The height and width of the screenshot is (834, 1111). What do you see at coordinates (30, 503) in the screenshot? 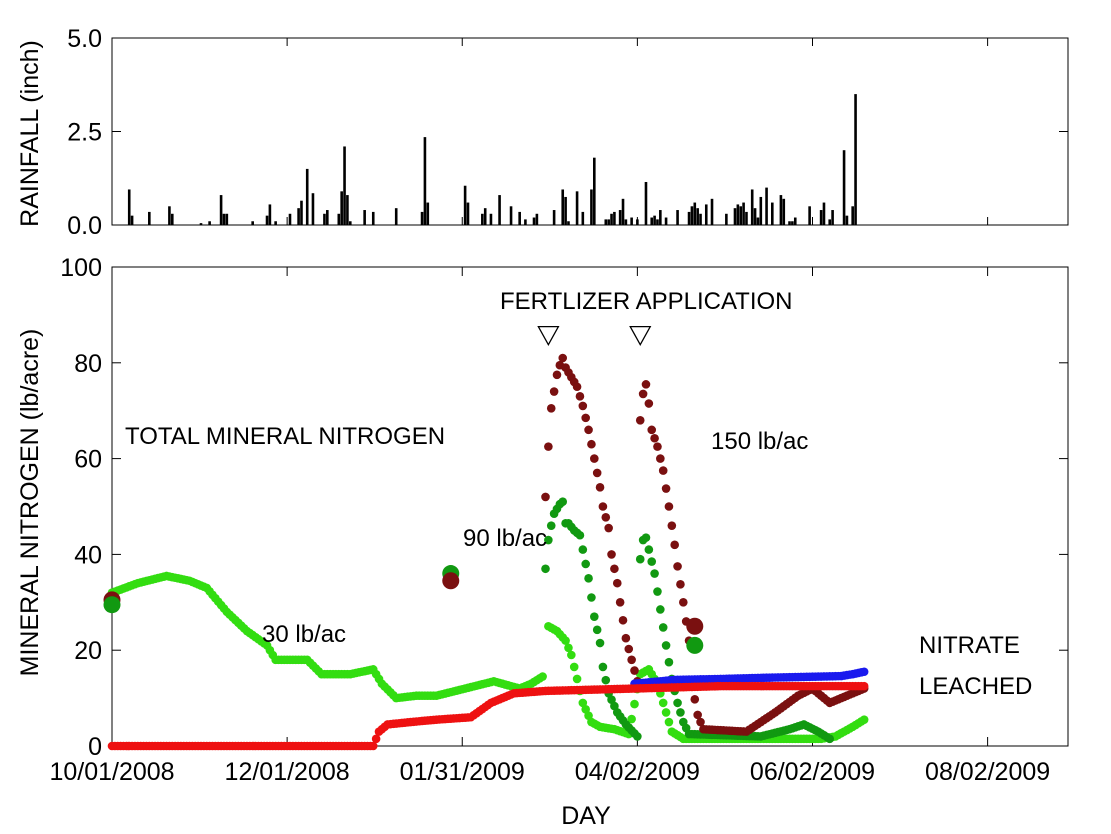
I see `nitrogen-y-axis-label: MINERAL NITROGEN (lb/acre)` at bounding box center [30, 503].